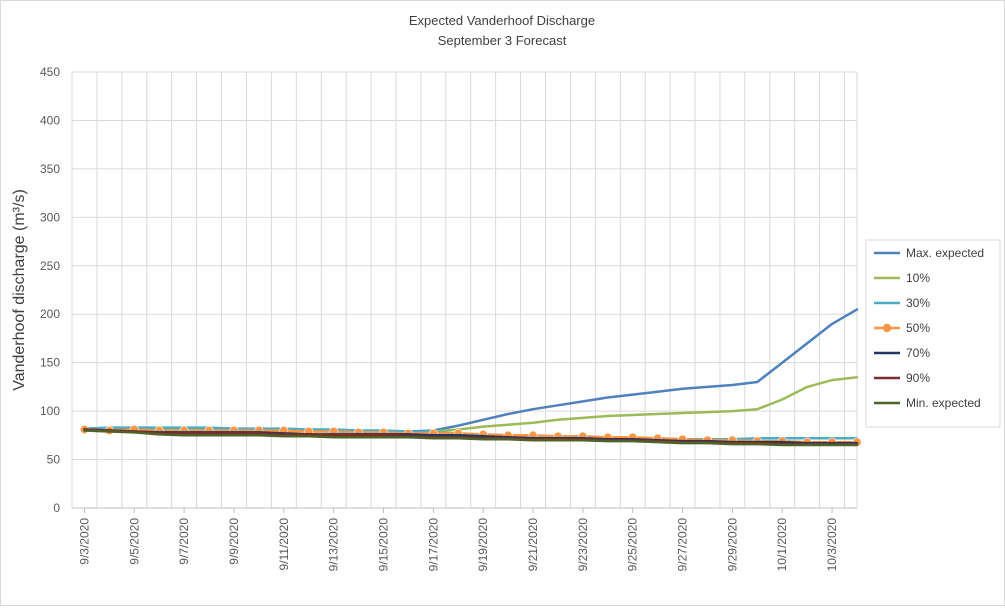 The image size is (1005, 611). I want to click on x-tick-label: 9/29/2020, so click(732, 545).